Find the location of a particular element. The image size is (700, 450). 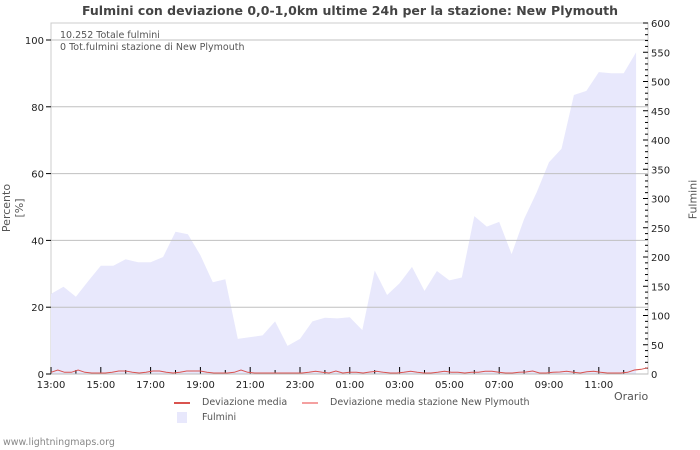

x-tick-label: 17:00 is located at coordinates (150, 385).